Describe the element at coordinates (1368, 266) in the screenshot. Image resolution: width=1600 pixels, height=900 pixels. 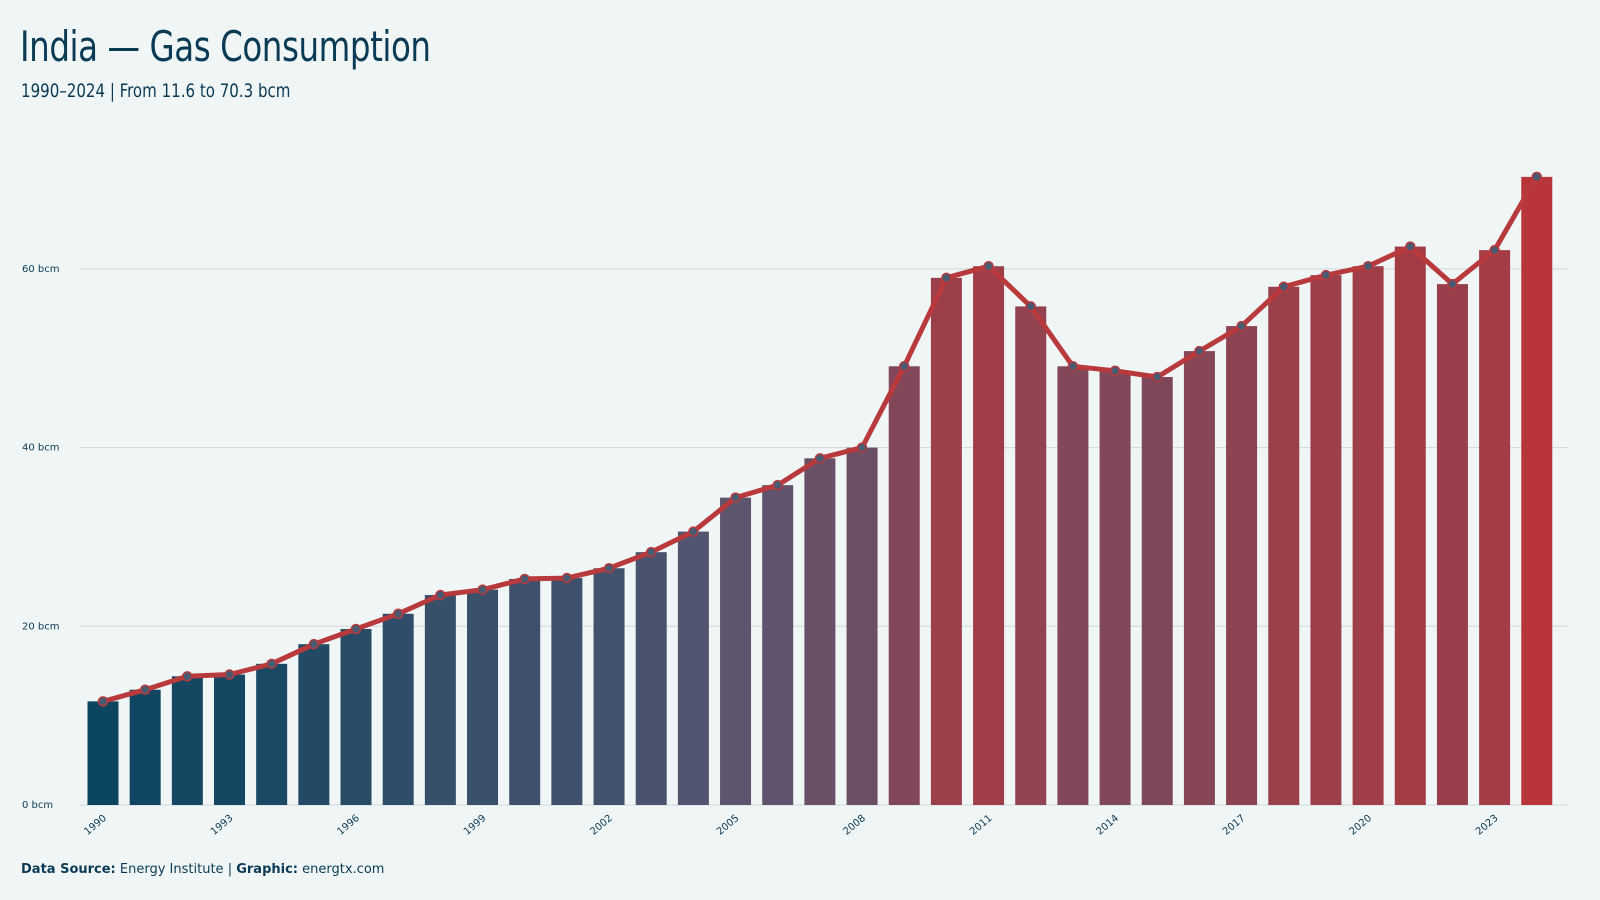
I see `marker-2020` at that location.